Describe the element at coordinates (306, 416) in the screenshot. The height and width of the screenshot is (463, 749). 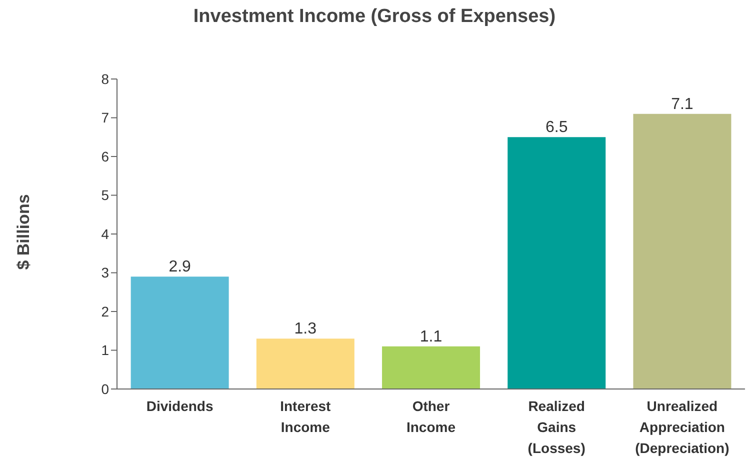
I see `x-tick-label: Interest Income` at that location.